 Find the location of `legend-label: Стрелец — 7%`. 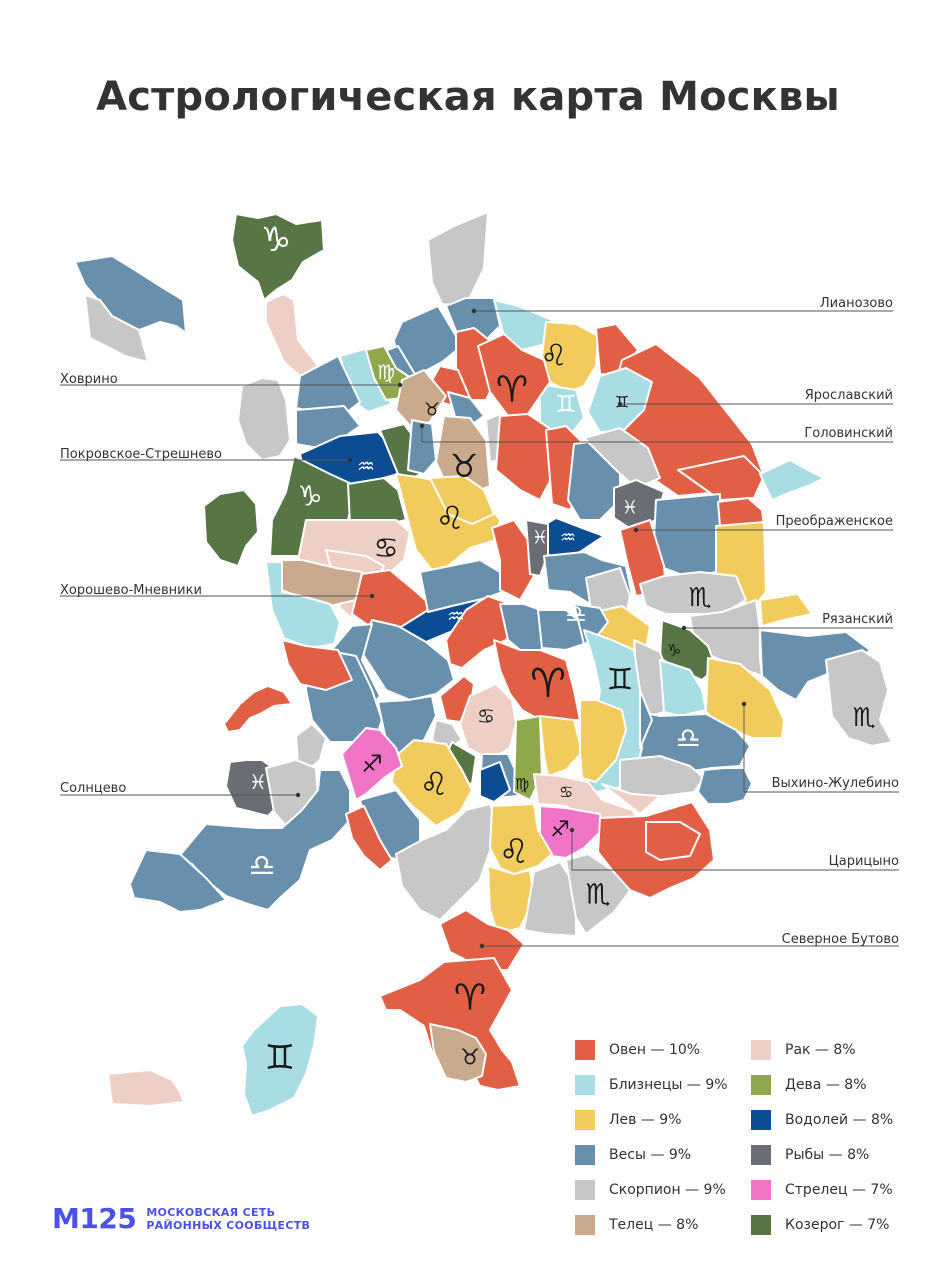

legend-label: Стрелец — 7% is located at coordinates (839, 1190).